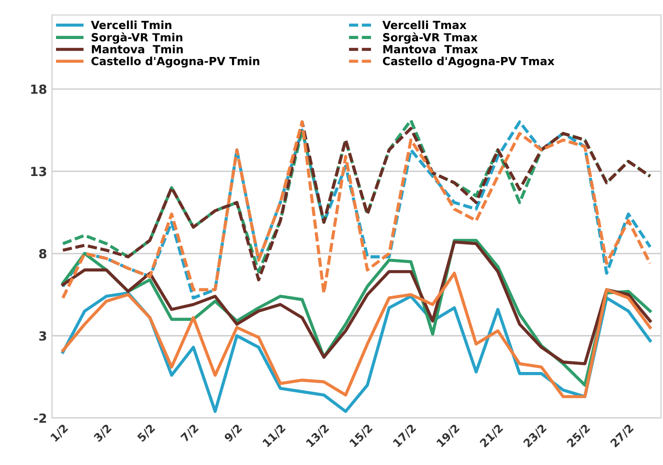 The width and height of the screenshot is (663, 465). Describe the element at coordinates (38, 89) in the screenshot. I see `y-tick-label: 18` at that location.